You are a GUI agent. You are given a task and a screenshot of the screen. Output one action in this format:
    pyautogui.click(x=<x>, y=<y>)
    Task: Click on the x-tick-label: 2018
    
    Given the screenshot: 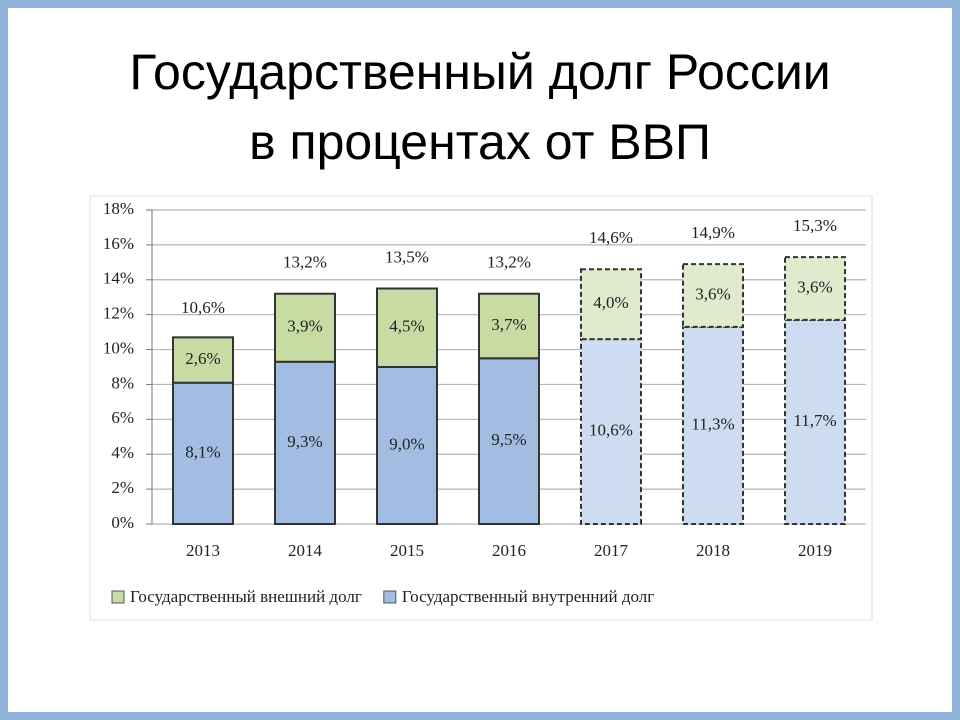 What is the action you would take?
    pyautogui.click(x=713, y=550)
    